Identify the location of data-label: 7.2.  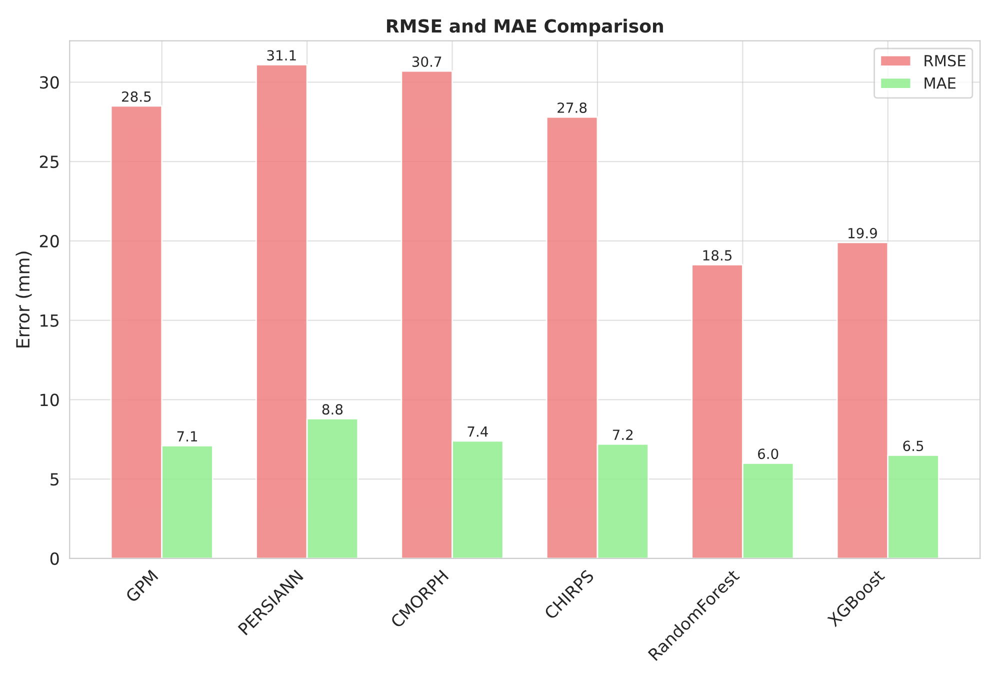
(622, 435).